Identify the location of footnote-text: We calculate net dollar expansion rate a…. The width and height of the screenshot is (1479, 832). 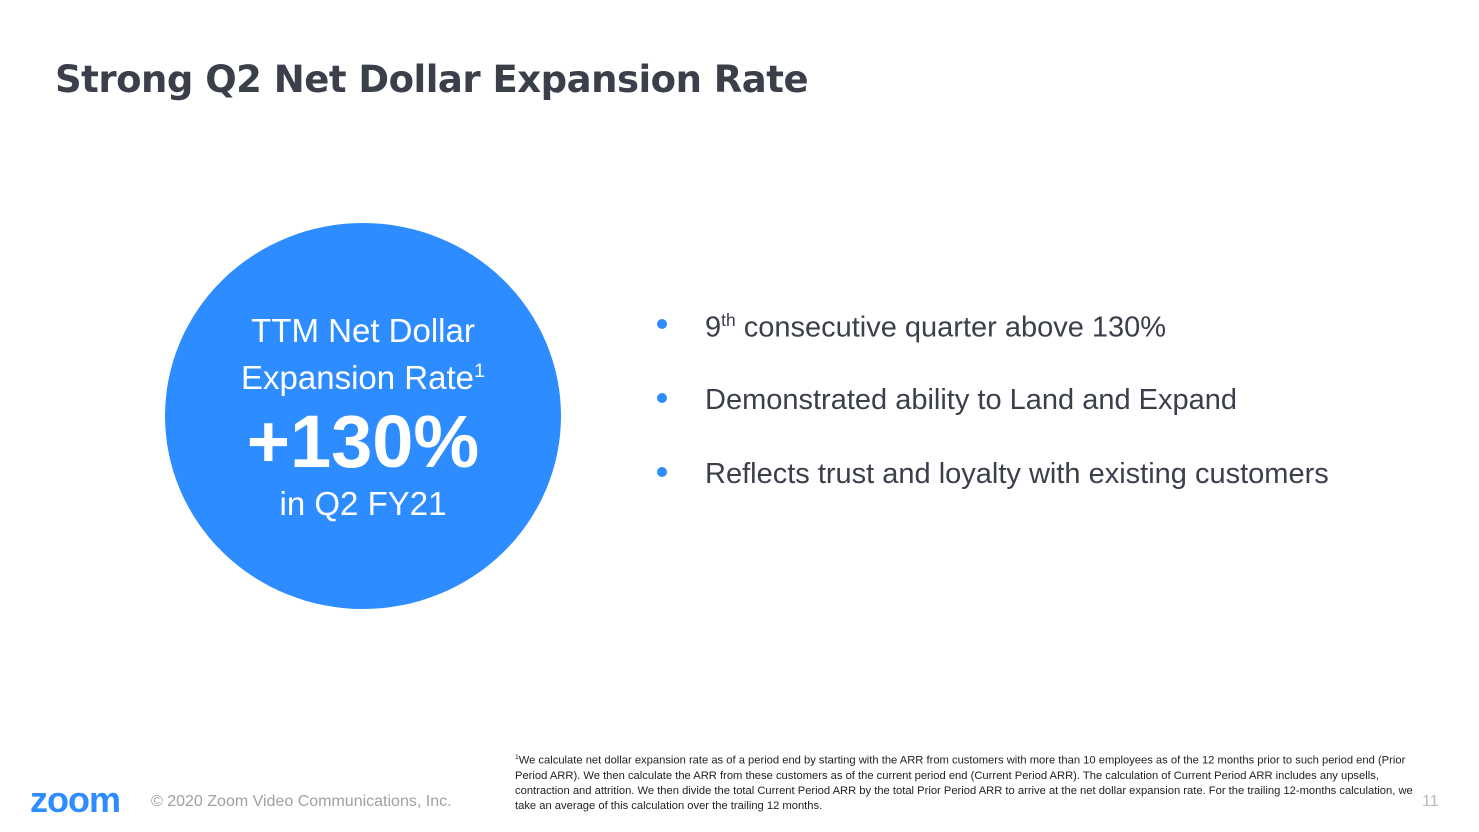
(964, 783).